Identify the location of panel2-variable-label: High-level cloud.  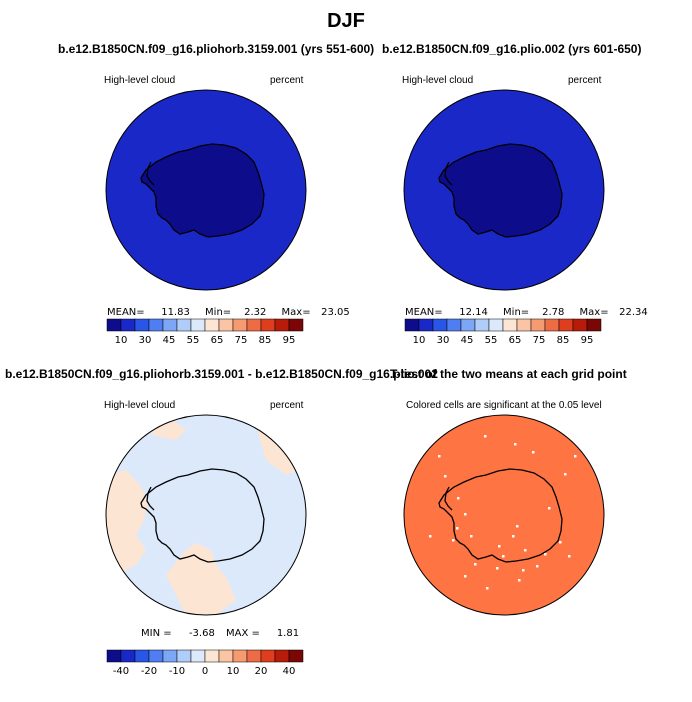
(438, 80).